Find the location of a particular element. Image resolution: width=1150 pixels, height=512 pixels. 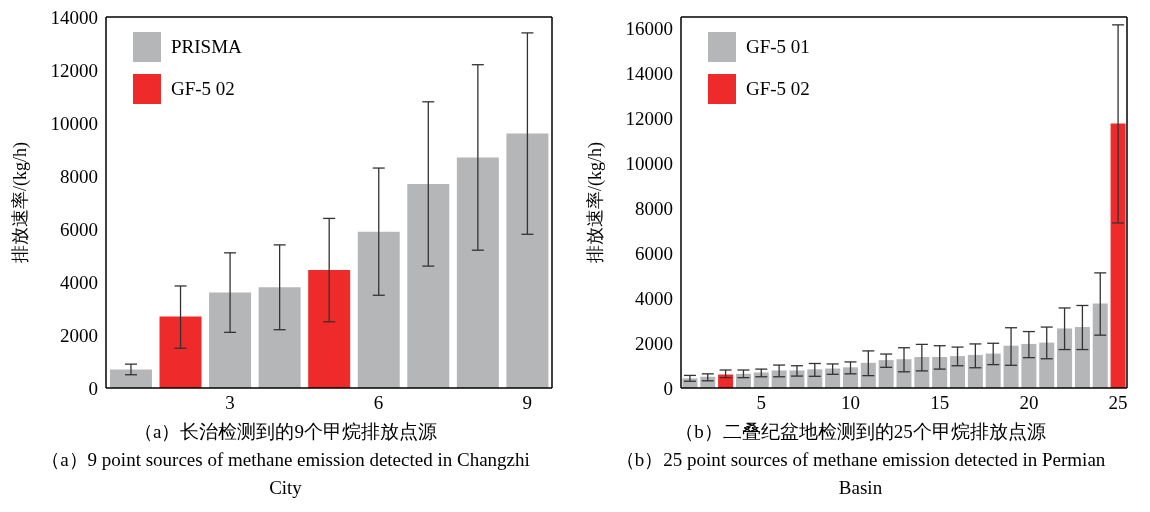

text: （b）二叠纪盆地检测到的25个甲烷排放点源 is located at coordinates (860, 432).